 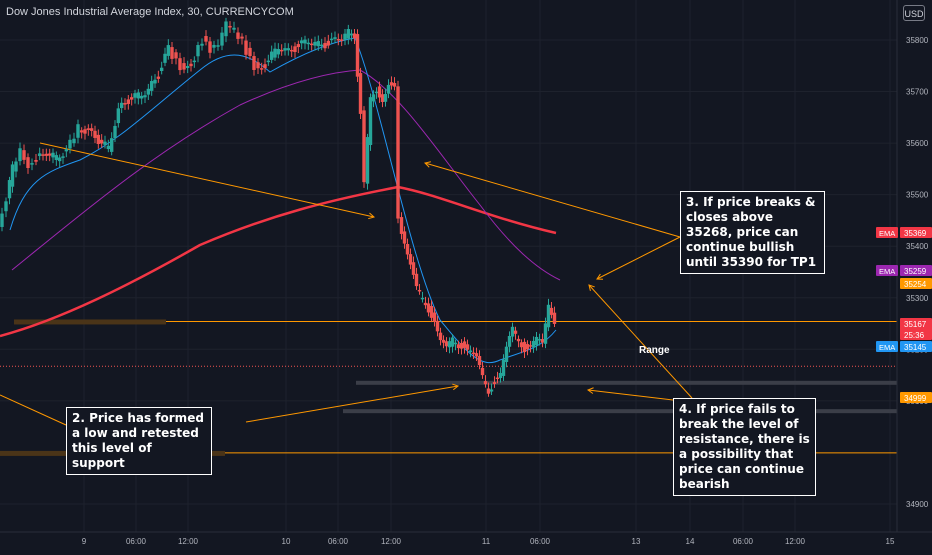 I want to click on x-tick-label: 10, so click(x=286, y=541).